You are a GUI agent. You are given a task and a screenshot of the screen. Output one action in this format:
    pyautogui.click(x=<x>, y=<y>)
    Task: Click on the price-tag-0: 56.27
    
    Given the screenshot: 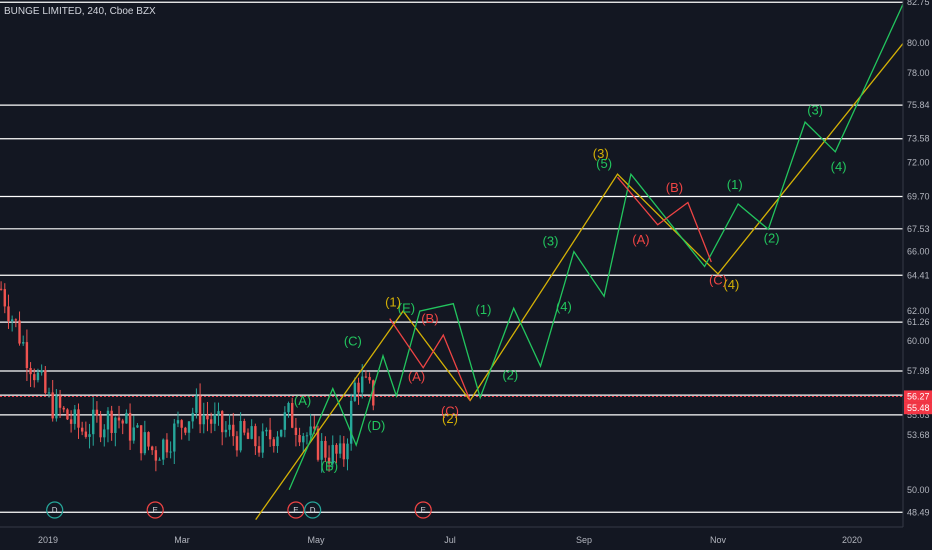 What is the action you would take?
    pyautogui.click(x=918, y=396)
    